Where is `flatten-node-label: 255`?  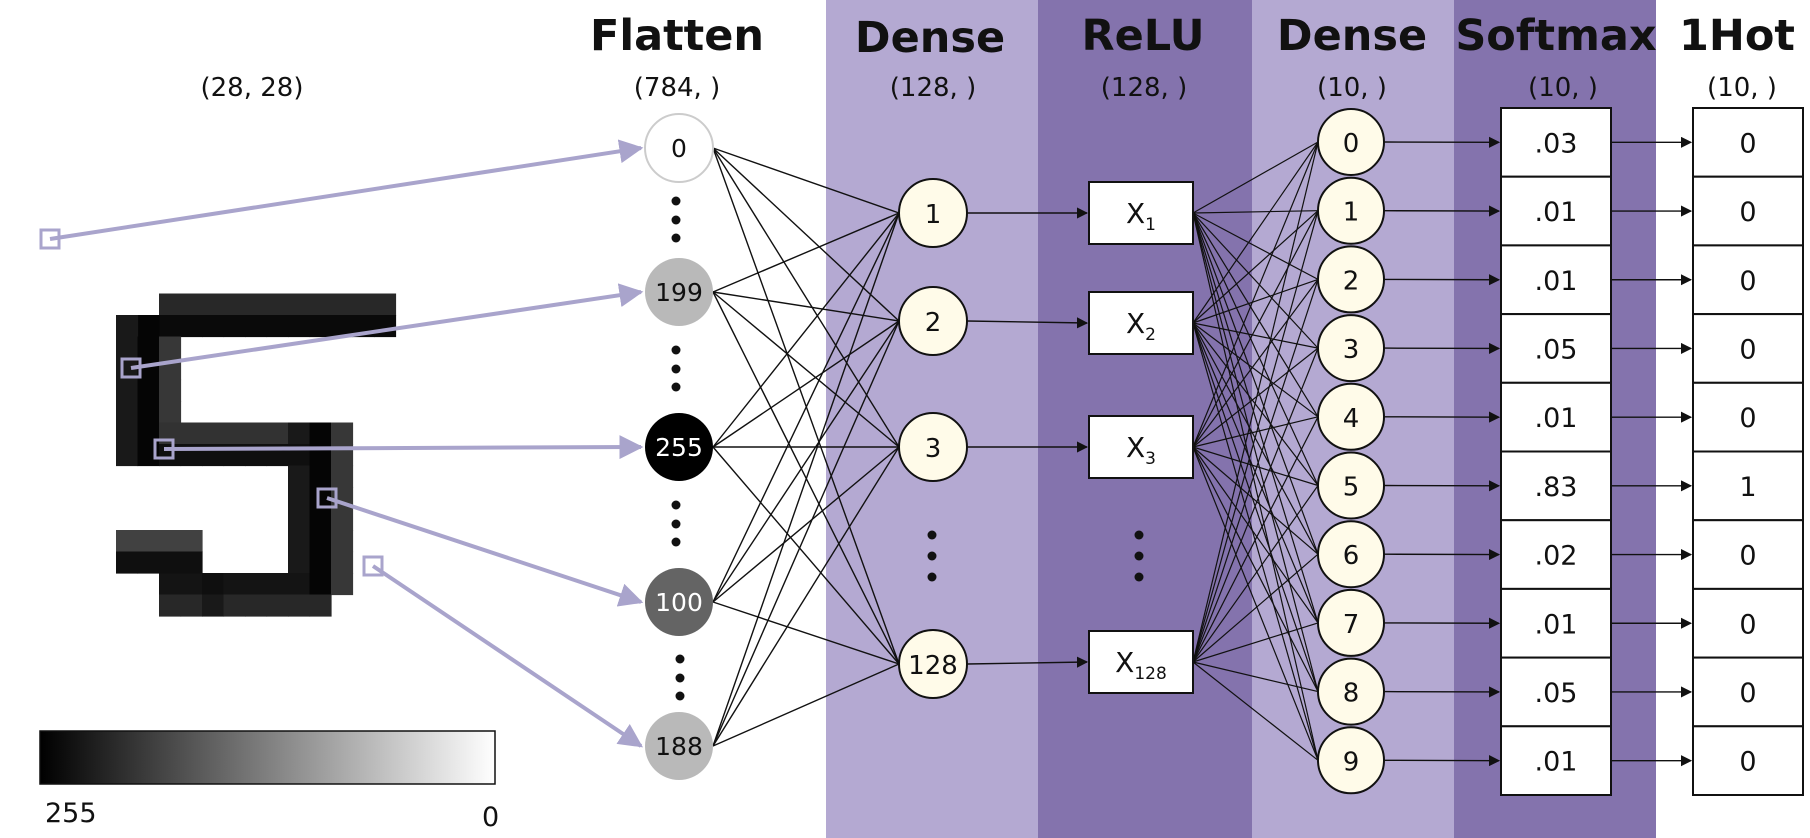 flatten-node-label: 255 is located at coordinates (679, 447).